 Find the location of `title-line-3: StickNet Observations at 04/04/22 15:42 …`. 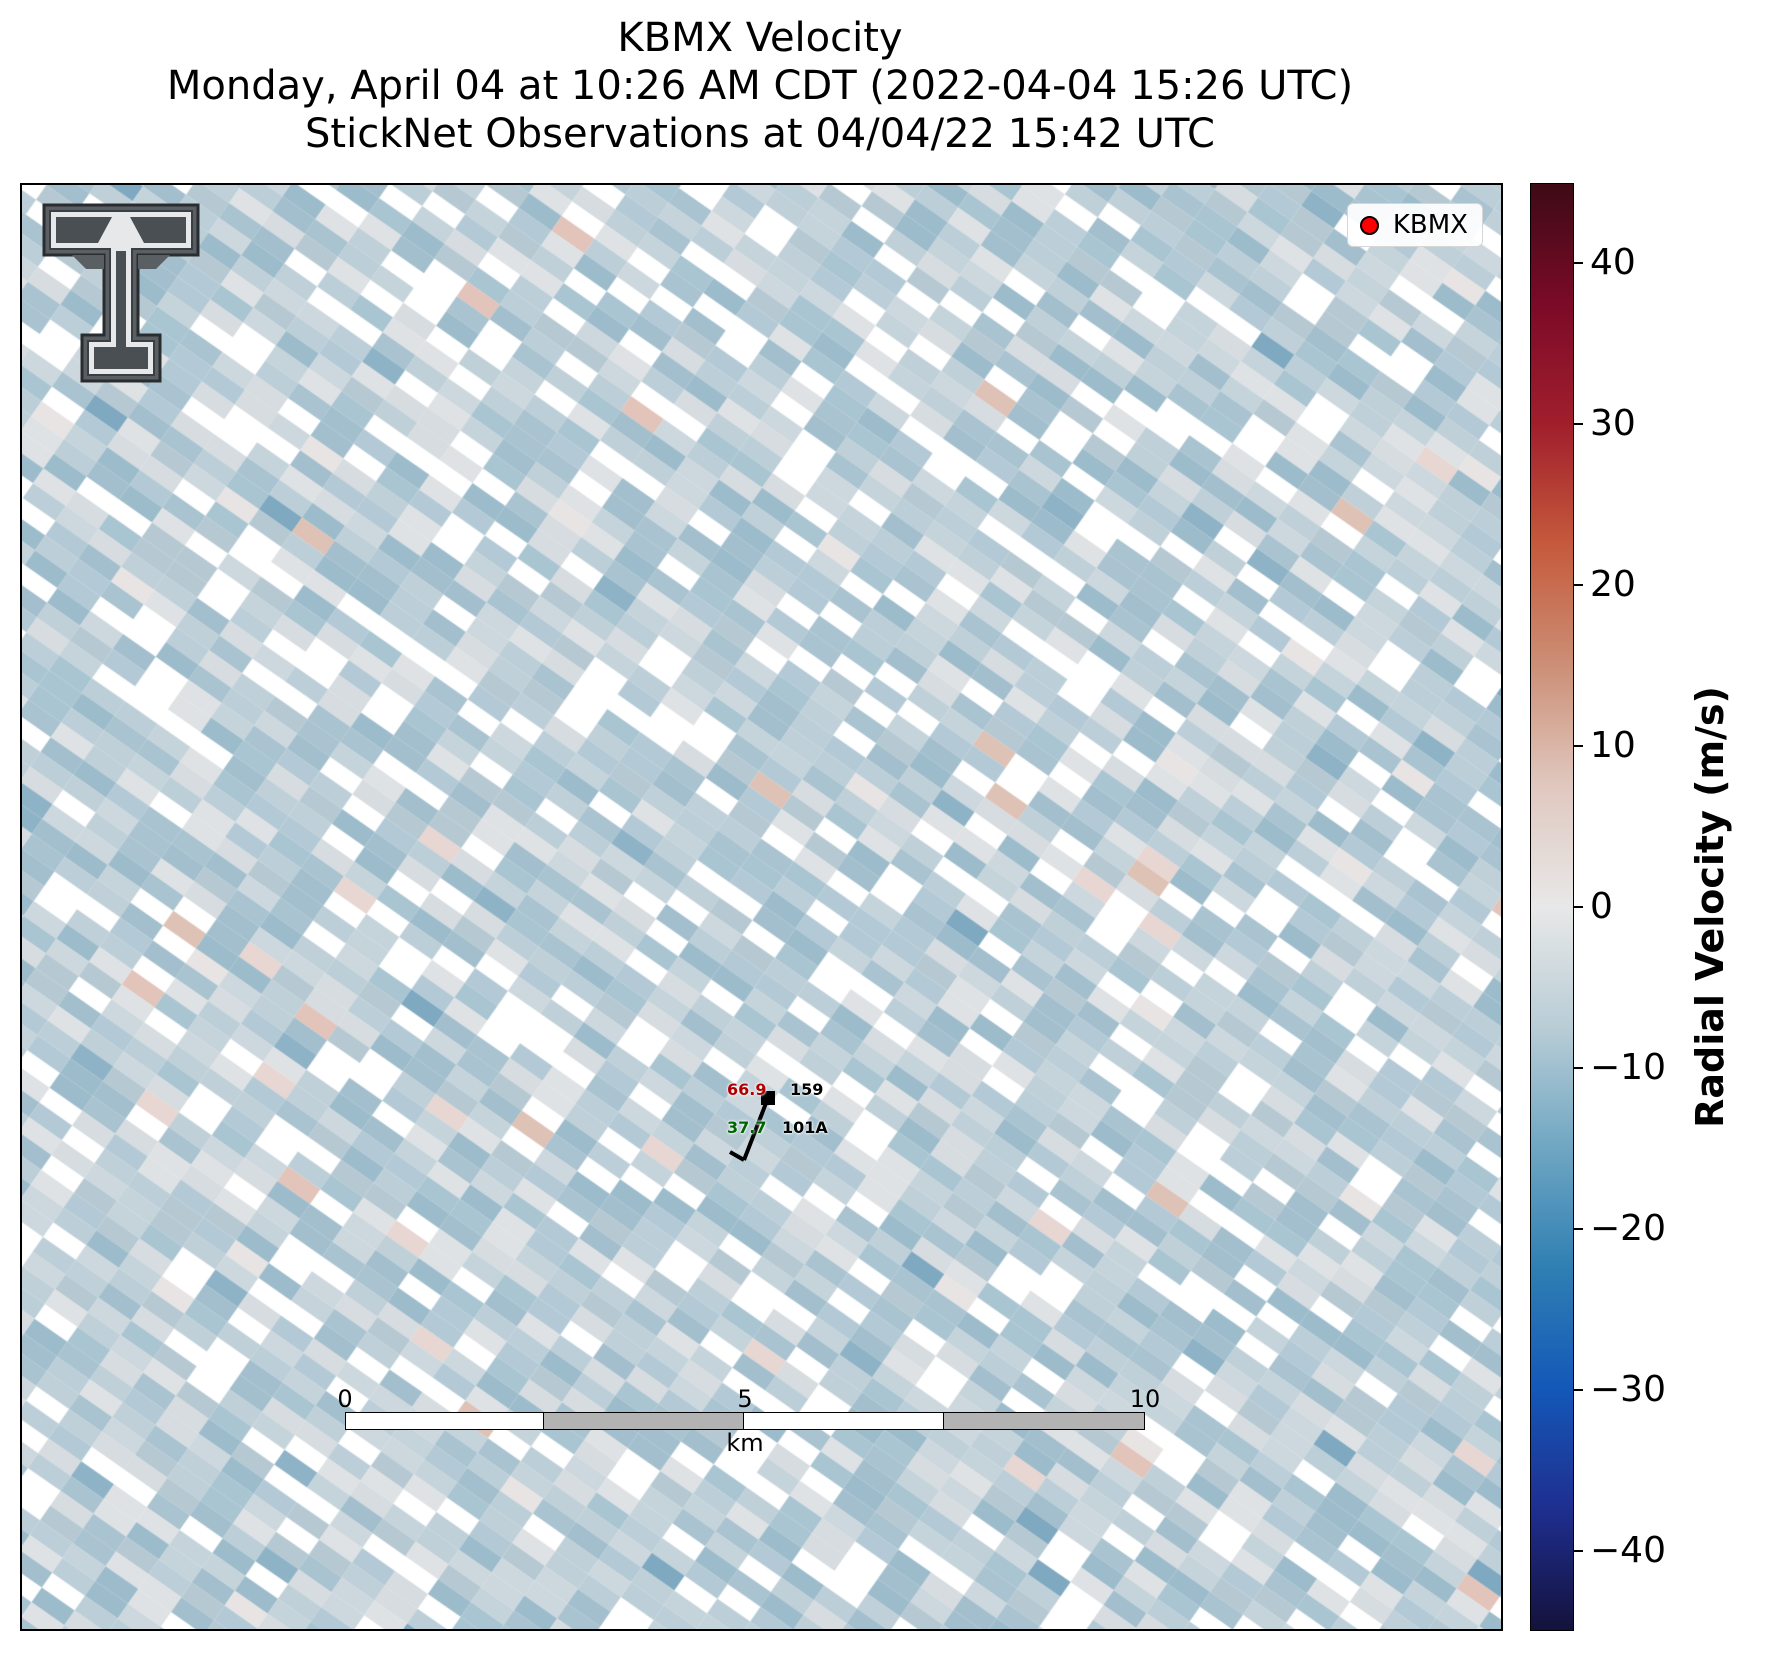

title-line-3: StickNet Observations at 04/04/22 15:42 … is located at coordinates (760, 134).